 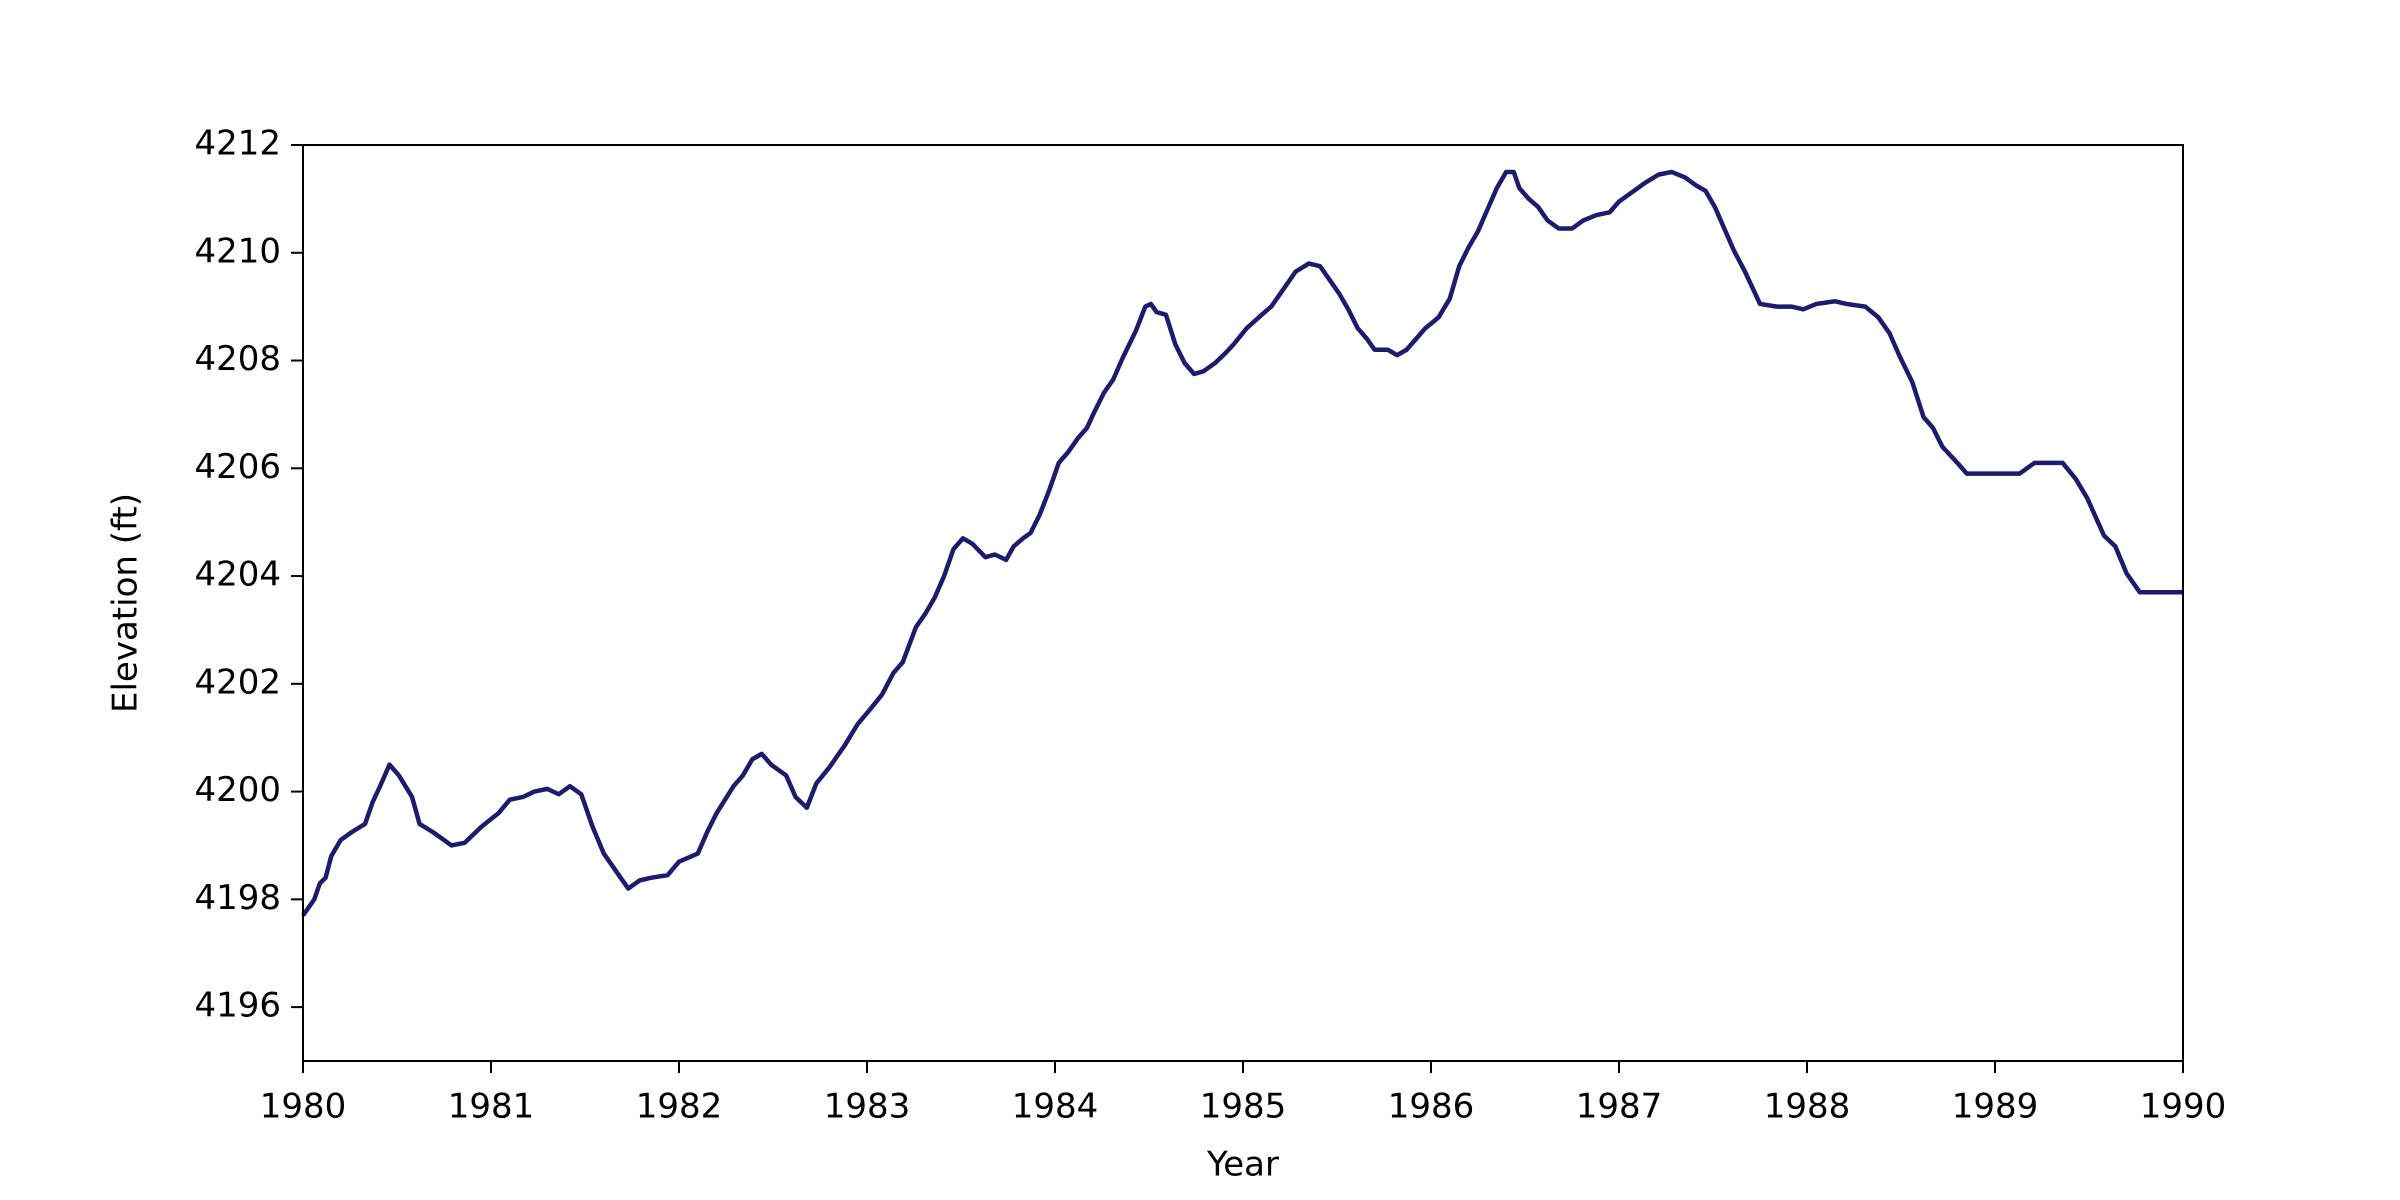 I want to click on y-axis-label: Elevation (ft), so click(x=126, y=603).